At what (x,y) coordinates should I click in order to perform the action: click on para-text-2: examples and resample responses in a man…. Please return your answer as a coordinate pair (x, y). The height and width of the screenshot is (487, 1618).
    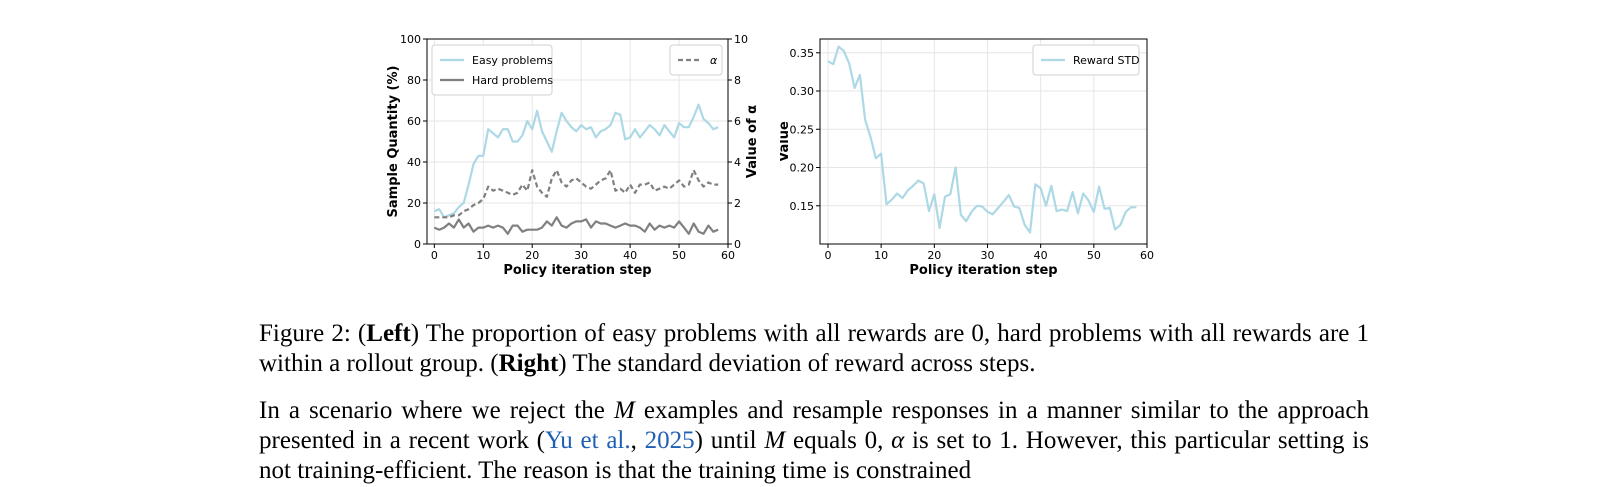
    Looking at the image, I should click on (814, 425).